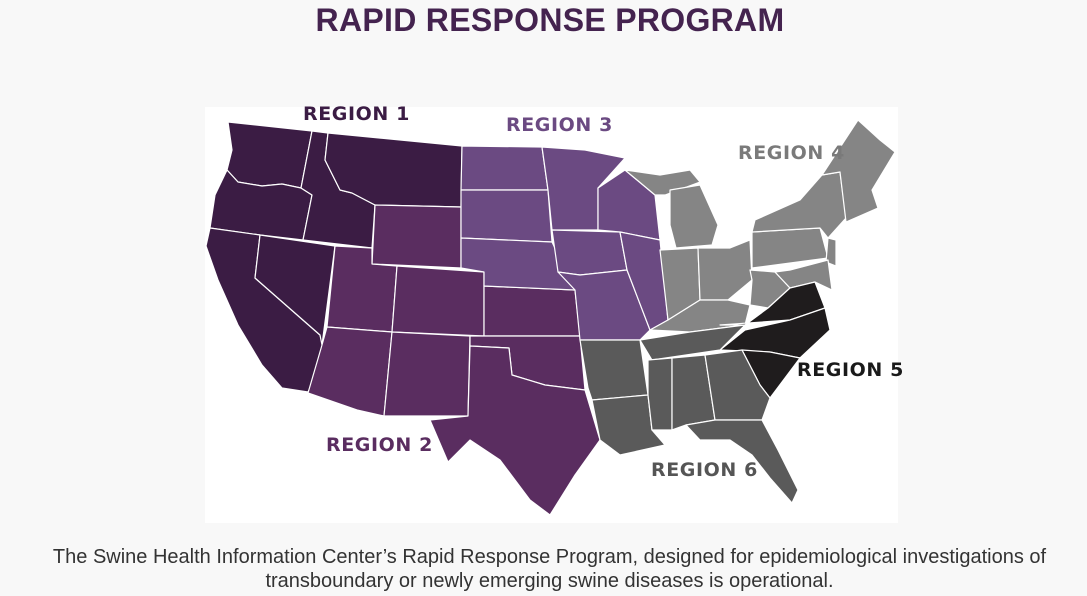 This screenshot has width=1087, height=596. Describe the element at coordinates (379, 445) in the screenshot. I see `region-2-label: REGION 2` at that location.